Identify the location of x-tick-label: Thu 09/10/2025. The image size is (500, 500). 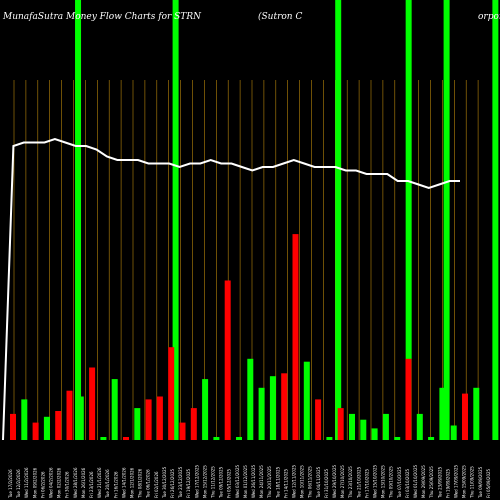
(391, 482).